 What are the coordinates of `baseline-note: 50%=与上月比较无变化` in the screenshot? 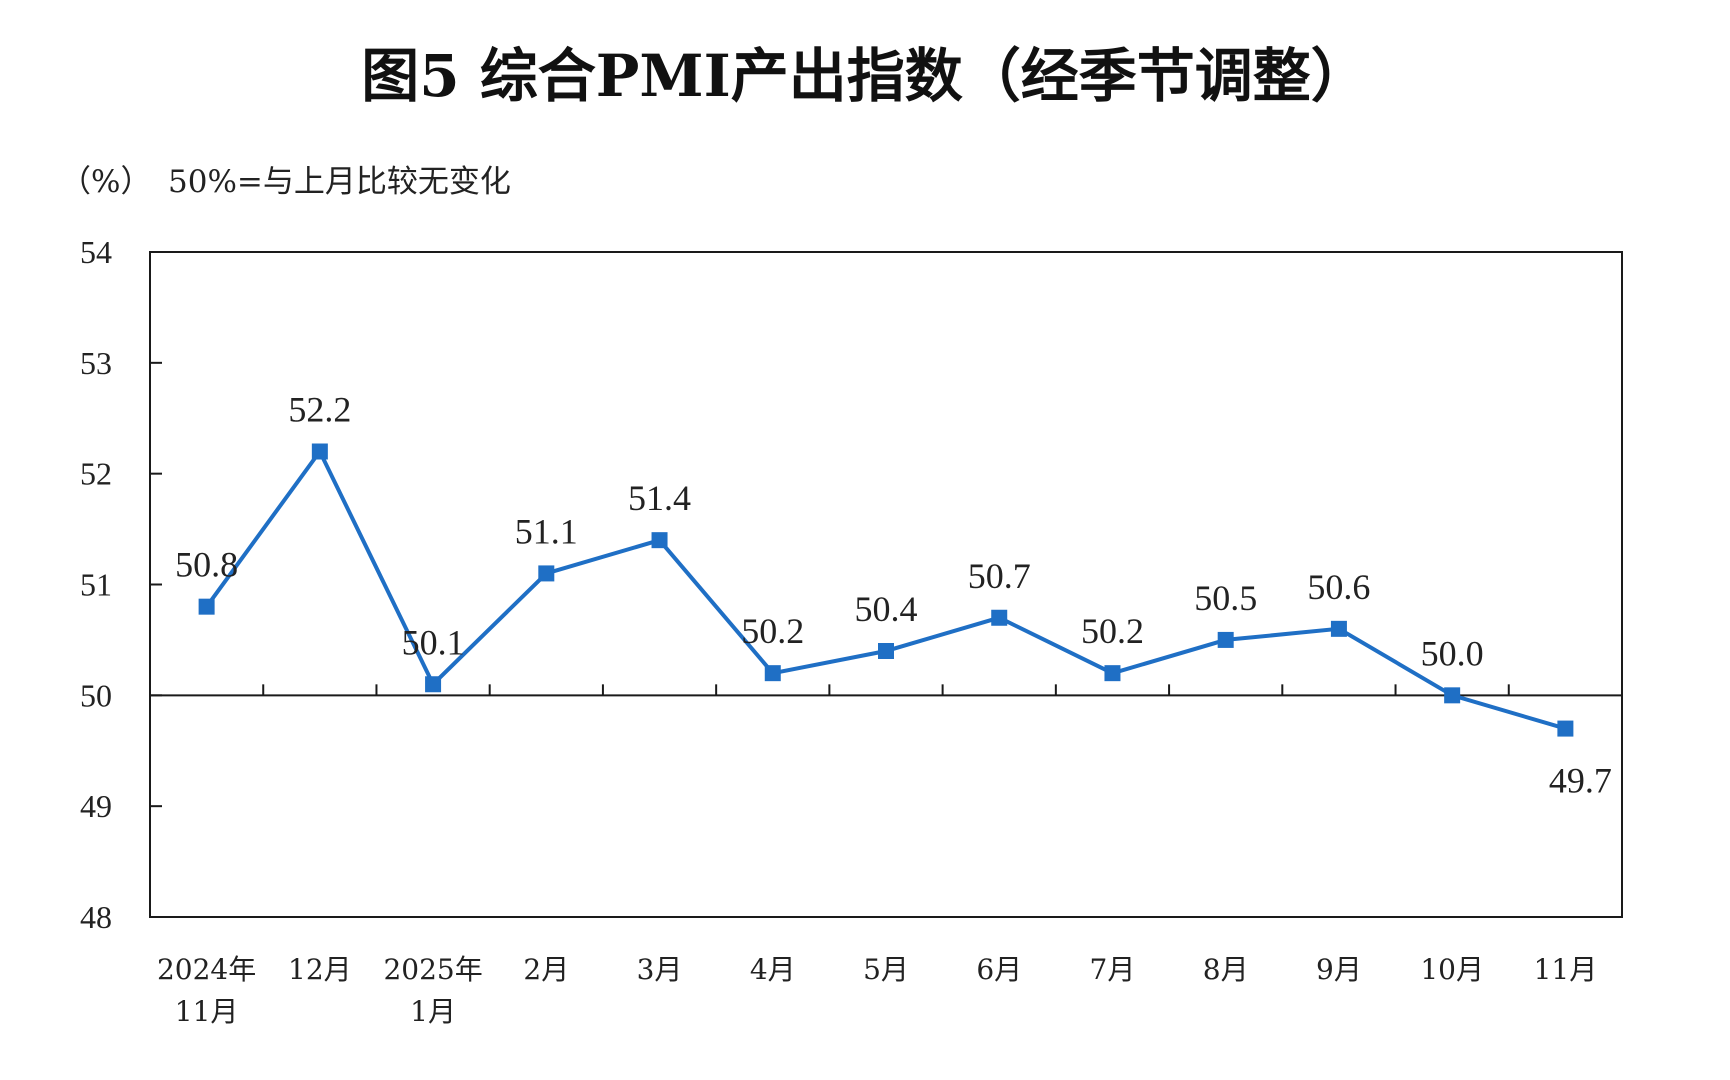 It's located at (339, 182).